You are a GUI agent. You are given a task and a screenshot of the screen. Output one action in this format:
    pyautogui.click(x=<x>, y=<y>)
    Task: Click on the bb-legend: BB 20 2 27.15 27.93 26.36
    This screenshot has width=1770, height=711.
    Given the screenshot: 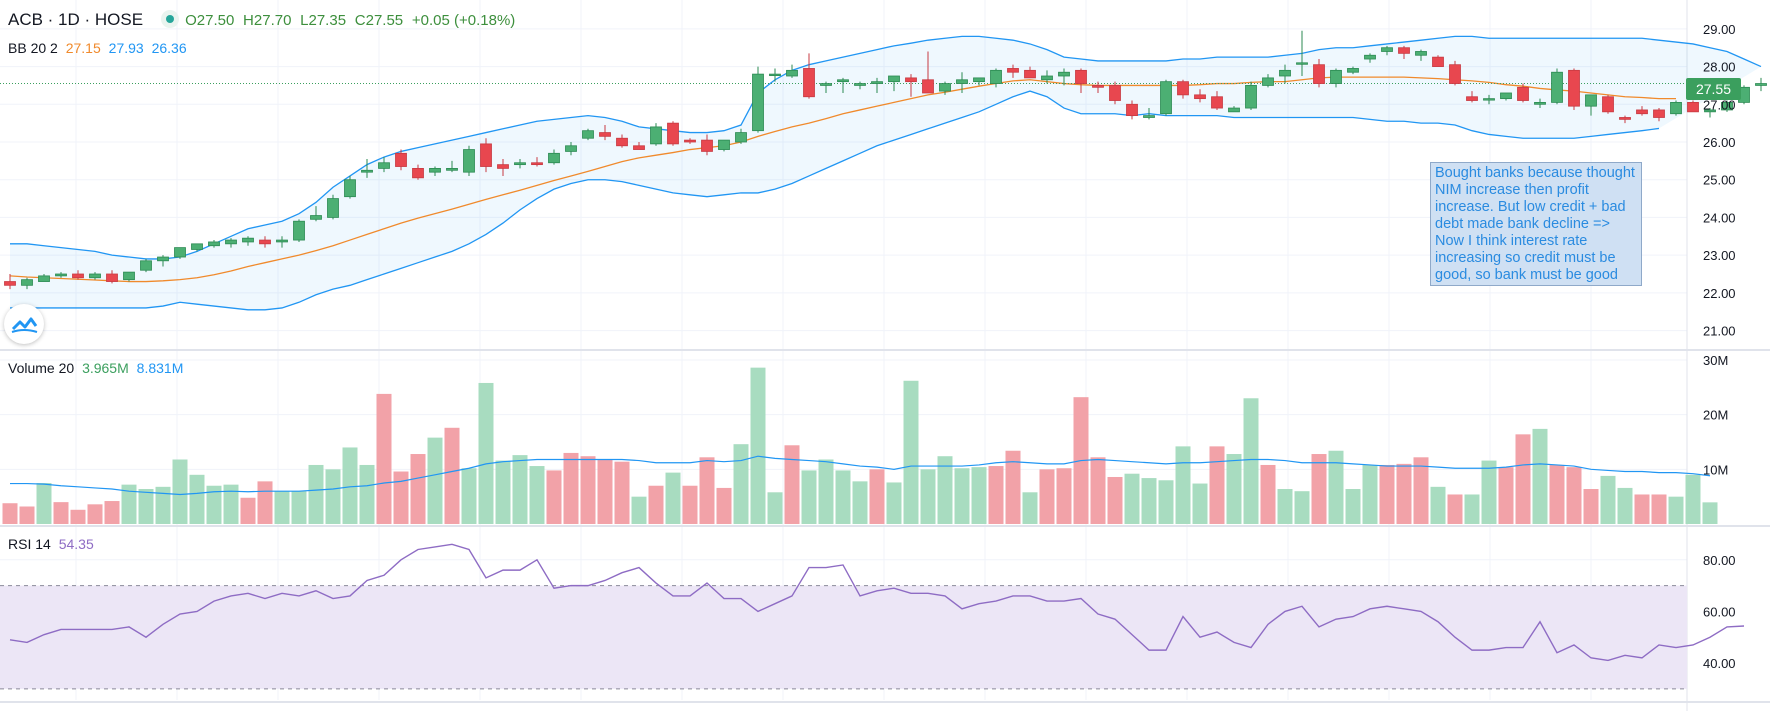 What is the action you would take?
    pyautogui.click(x=99, y=48)
    